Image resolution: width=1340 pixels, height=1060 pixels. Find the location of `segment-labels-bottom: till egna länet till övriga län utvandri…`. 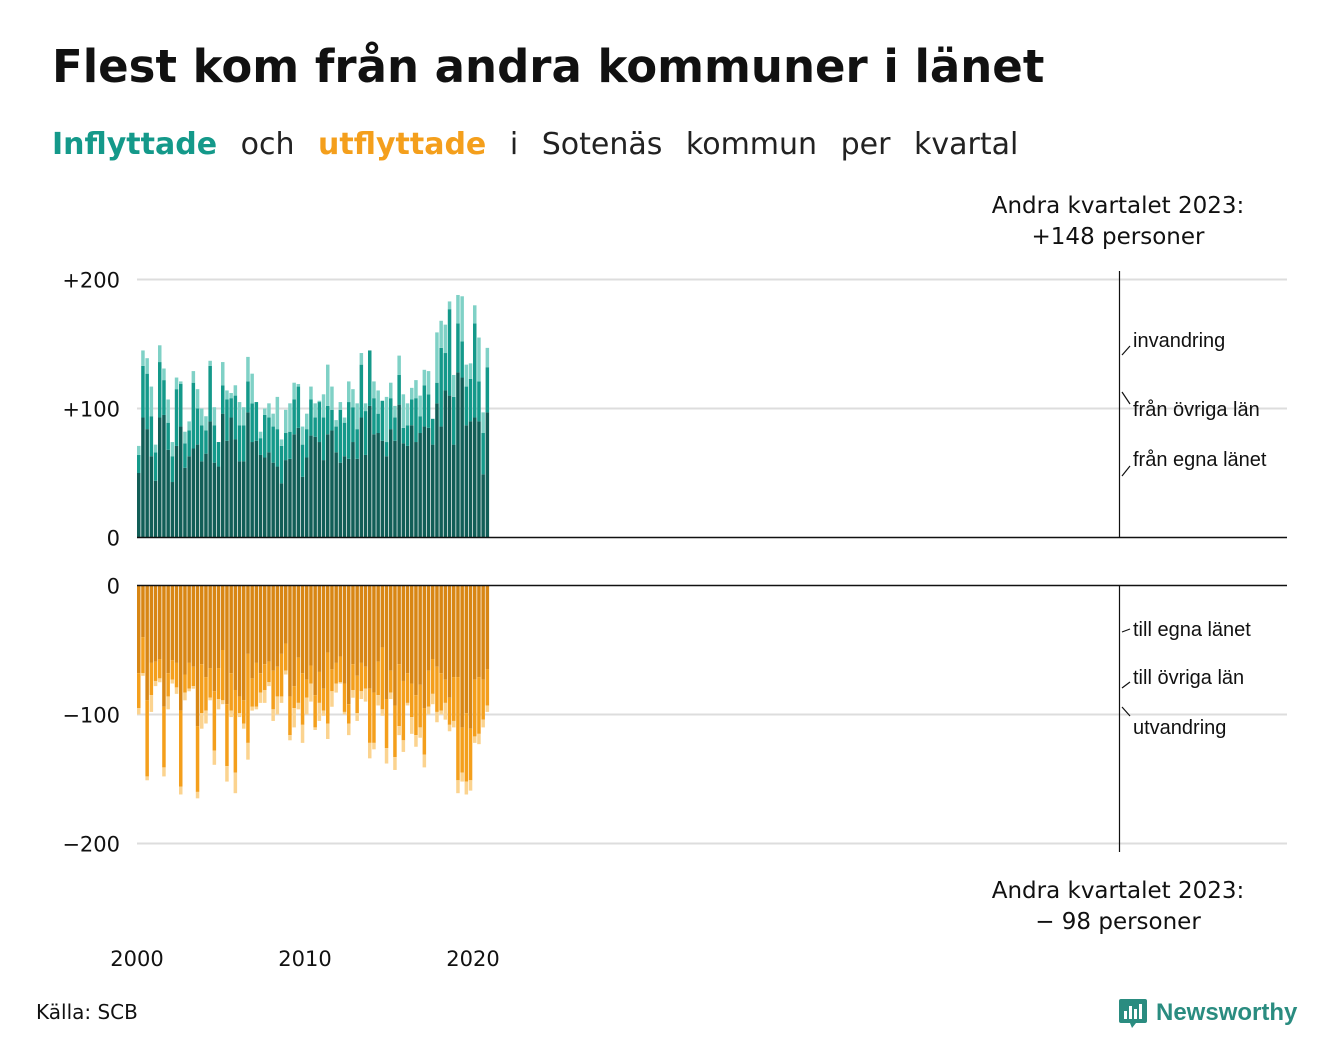

segment-labels-bottom: till egna länet till övriga län utvandri… is located at coordinates (1186, 679).